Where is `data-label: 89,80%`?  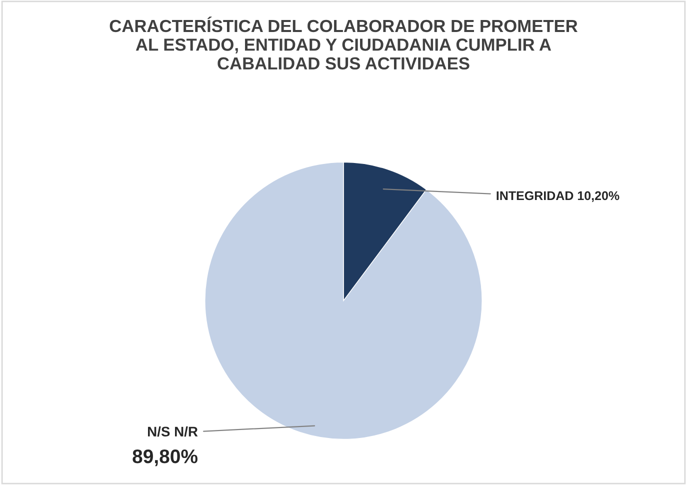
data-label: 89,80% is located at coordinates (165, 457).